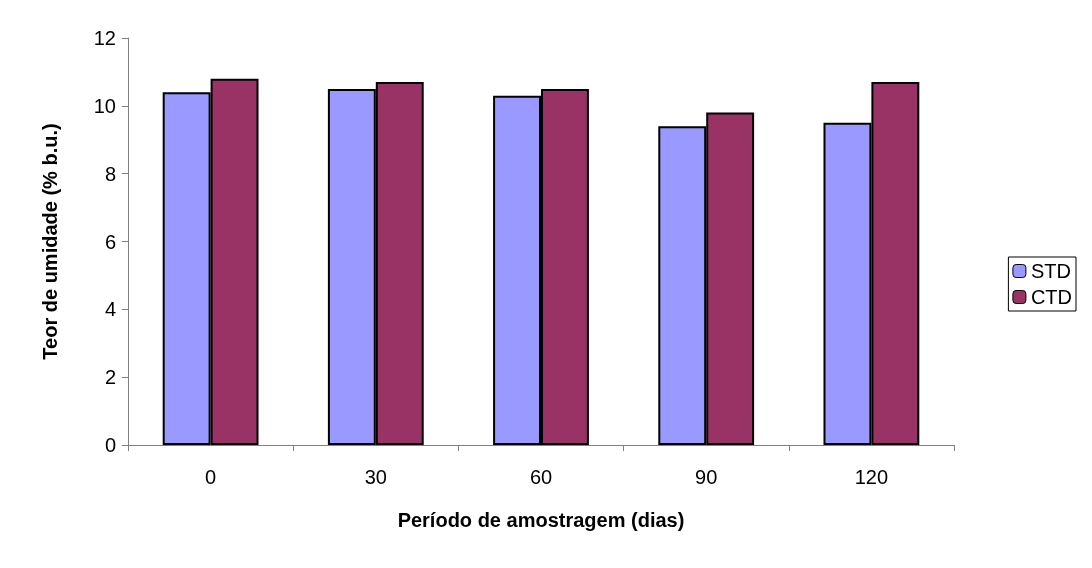 Image resolution: width=1092 pixels, height=568 pixels. I want to click on y-tick-label: 0, so click(110, 445).